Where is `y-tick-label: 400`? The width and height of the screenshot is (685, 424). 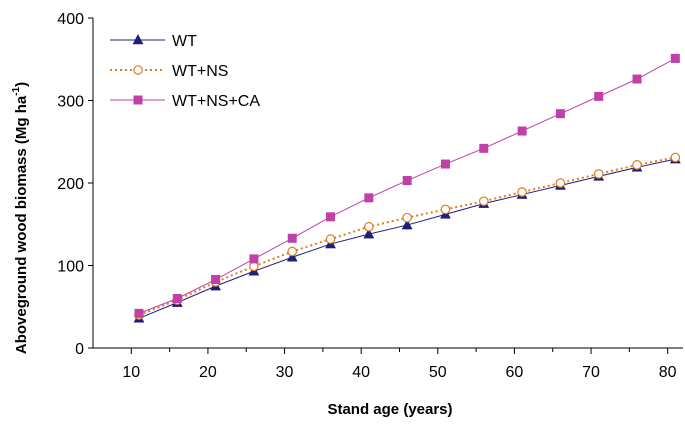 y-tick-label: 400 is located at coordinates (70, 19).